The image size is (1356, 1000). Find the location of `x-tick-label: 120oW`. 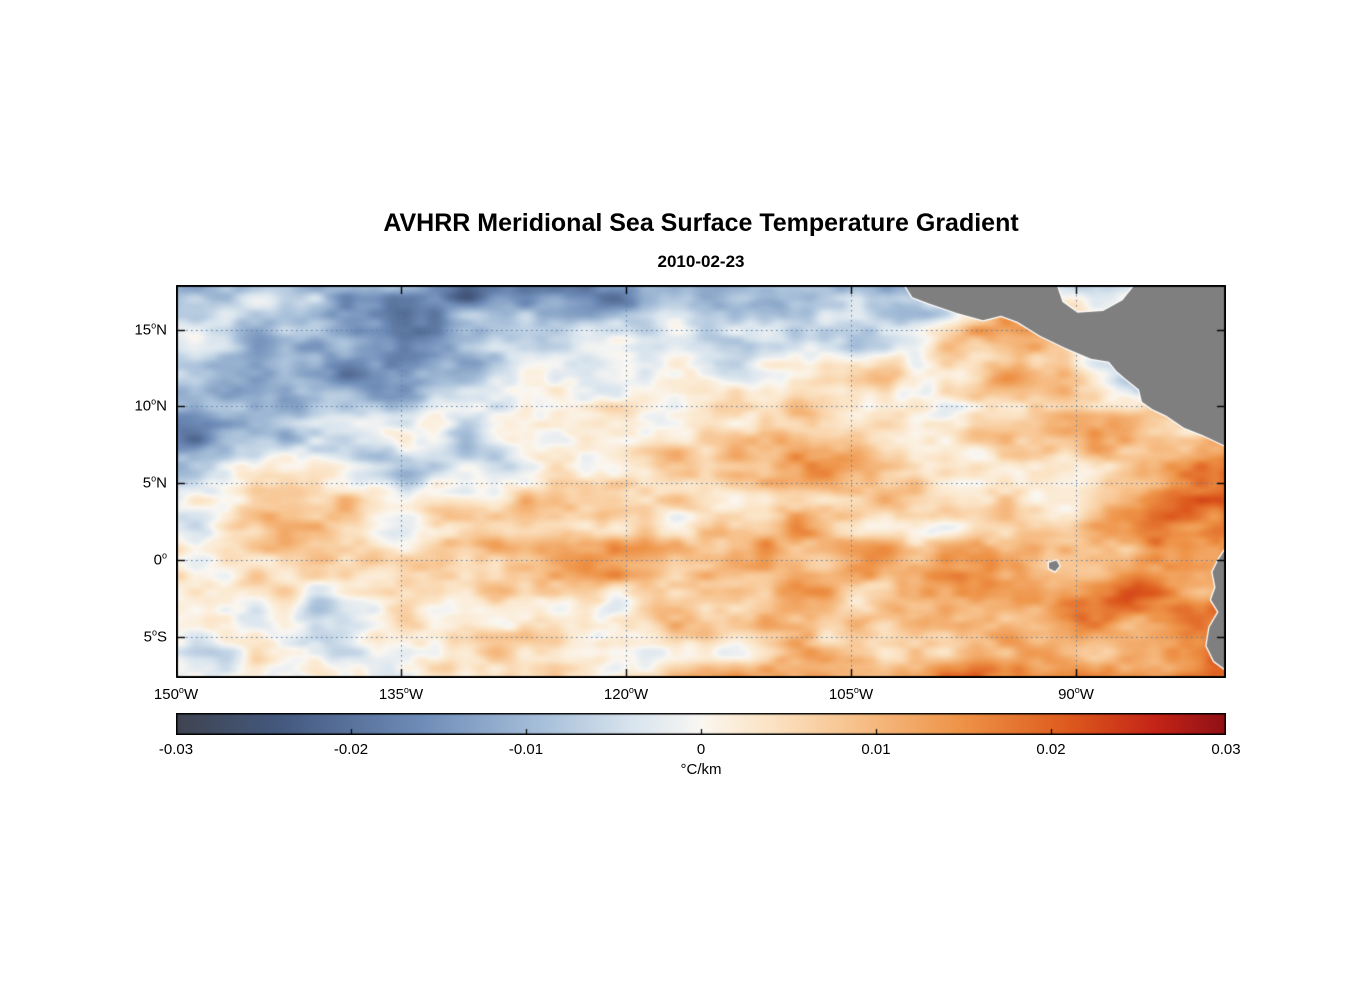

x-tick-label: 120oW is located at coordinates (626, 694).